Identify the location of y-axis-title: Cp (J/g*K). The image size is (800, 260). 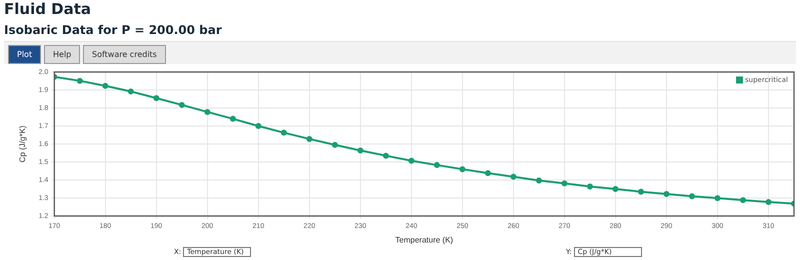
(23, 143).